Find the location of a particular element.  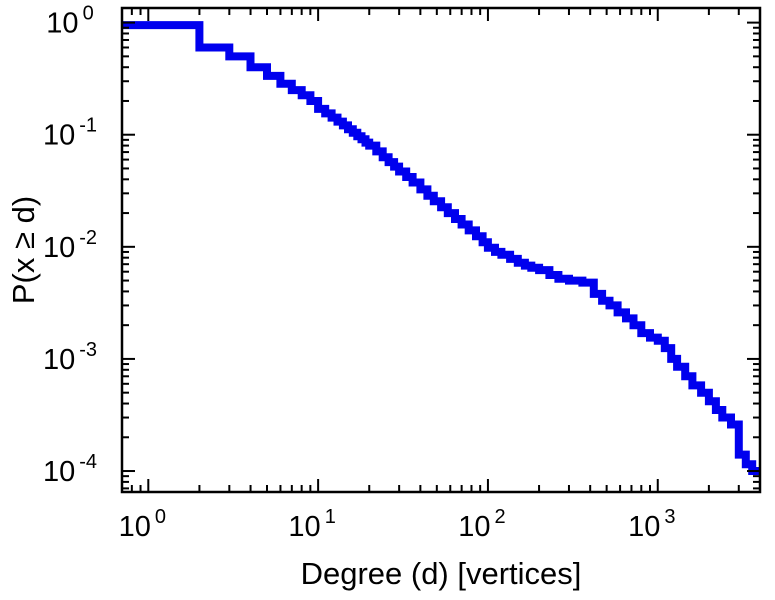

x-axis-label: Degree (d) [vertices] is located at coordinates (441, 573).